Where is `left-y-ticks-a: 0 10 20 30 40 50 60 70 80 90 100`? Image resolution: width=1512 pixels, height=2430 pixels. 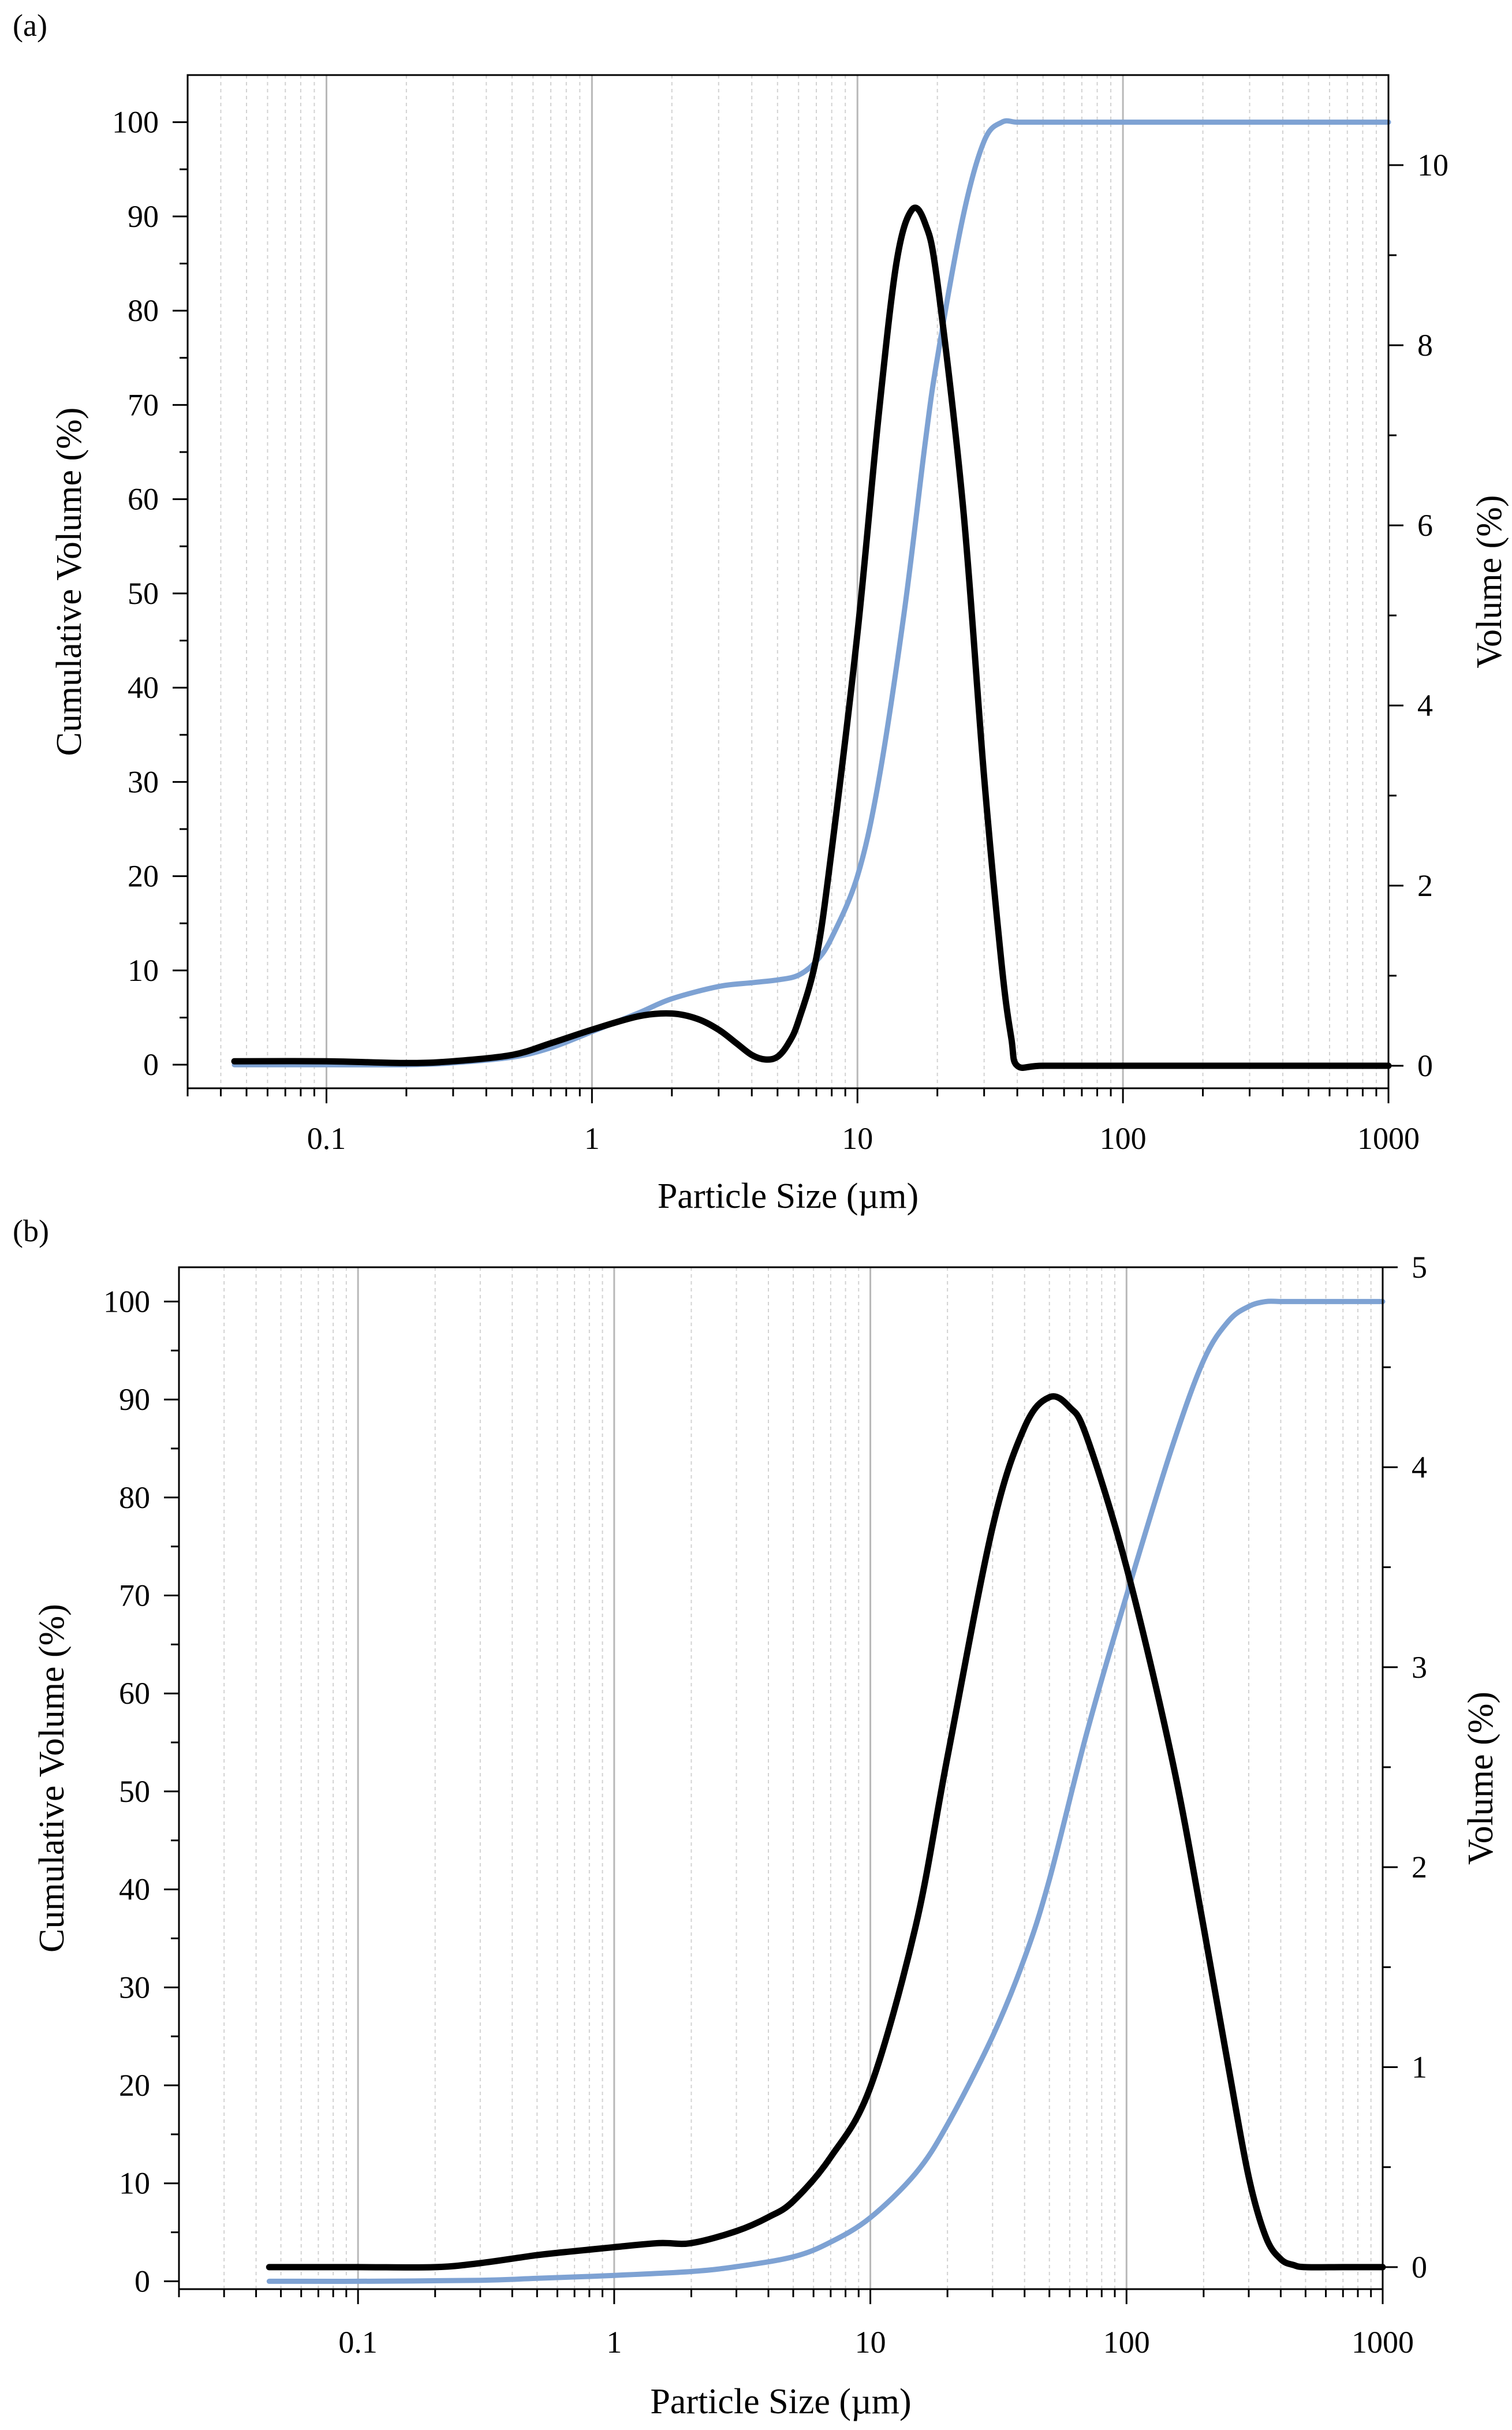
left-y-ticks-a: 0 10 20 30 40 50 60 70 80 90 100 is located at coordinates (150, 593).